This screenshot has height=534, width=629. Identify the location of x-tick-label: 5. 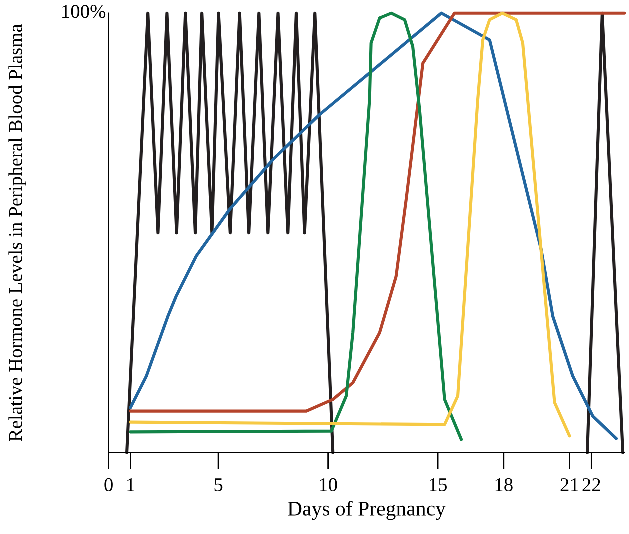
(218, 485).